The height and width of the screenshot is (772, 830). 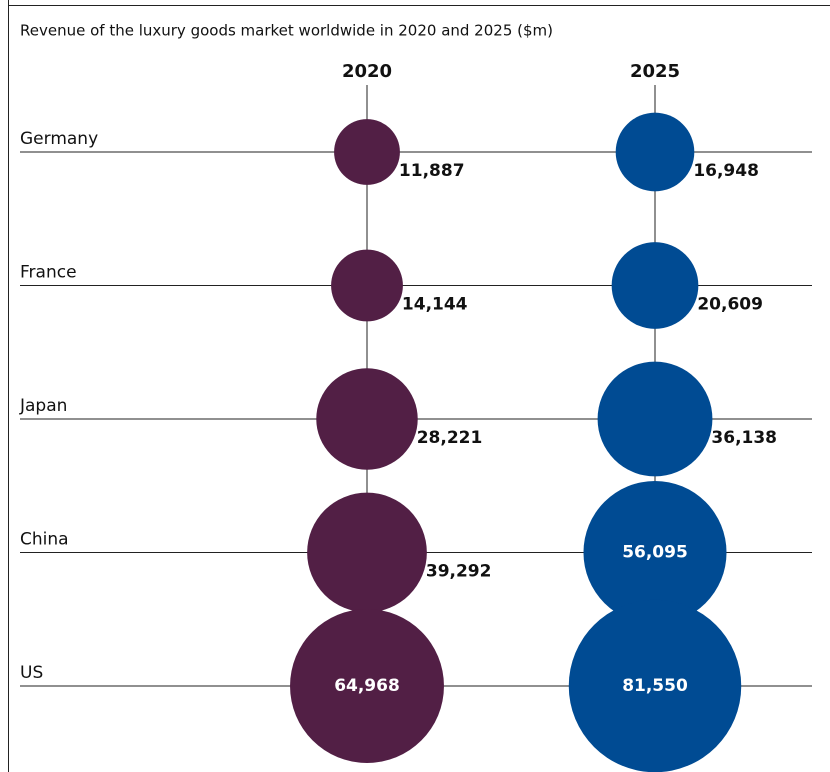 What do you see at coordinates (432, 171) in the screenshot?
I see `value-label: 11,887` at bounding box center [432, 171].